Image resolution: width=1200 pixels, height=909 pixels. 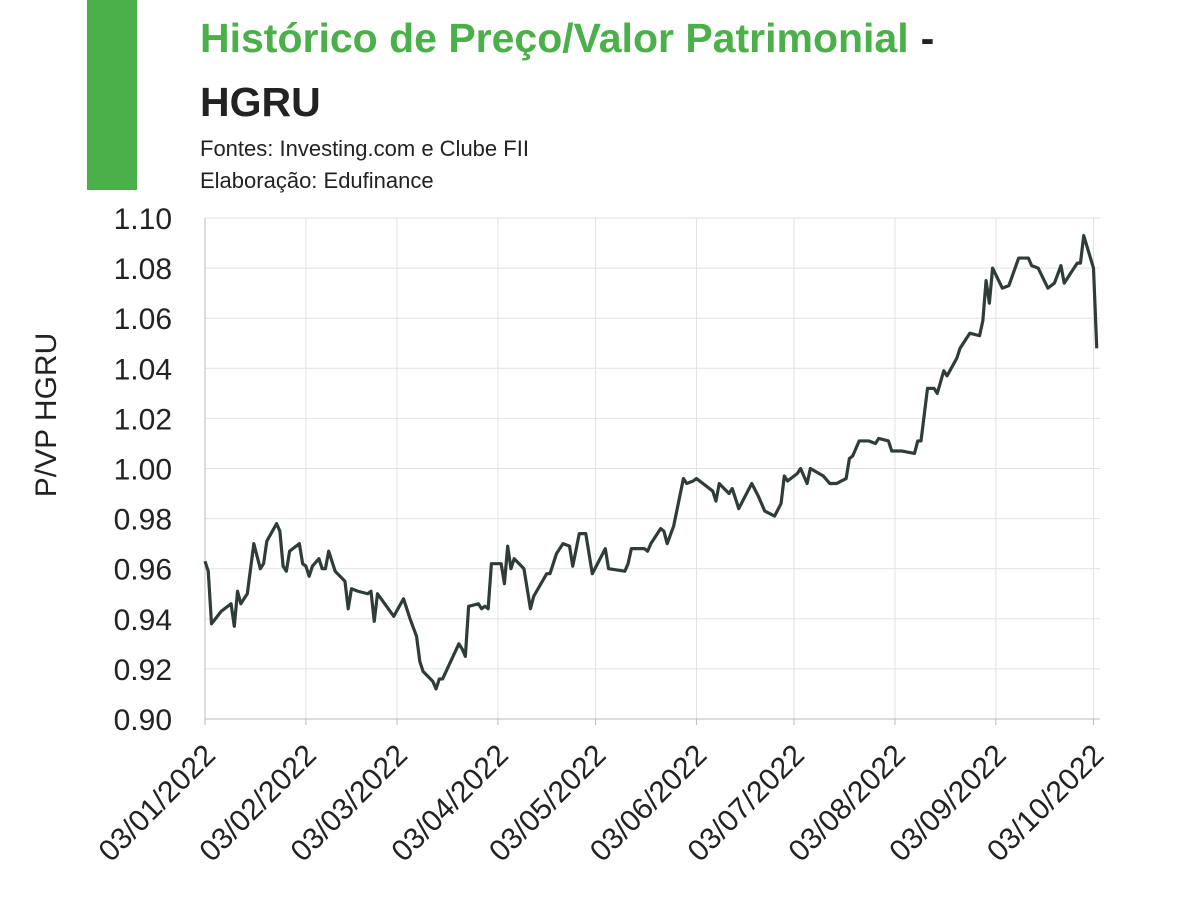 What do you see at coordinates (554, 38) in the screenshot?
I see `title-main: Histórico de Preço/Valor Patrimonial` at bounding box center [554, 38].